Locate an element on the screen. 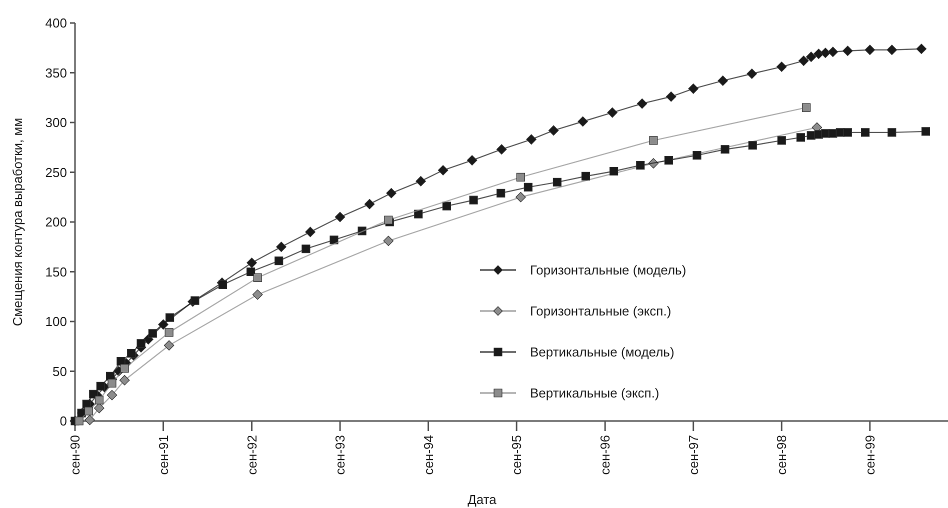  legend-label: Вертикальные (эксп.) is located at coordinates (595, 393).